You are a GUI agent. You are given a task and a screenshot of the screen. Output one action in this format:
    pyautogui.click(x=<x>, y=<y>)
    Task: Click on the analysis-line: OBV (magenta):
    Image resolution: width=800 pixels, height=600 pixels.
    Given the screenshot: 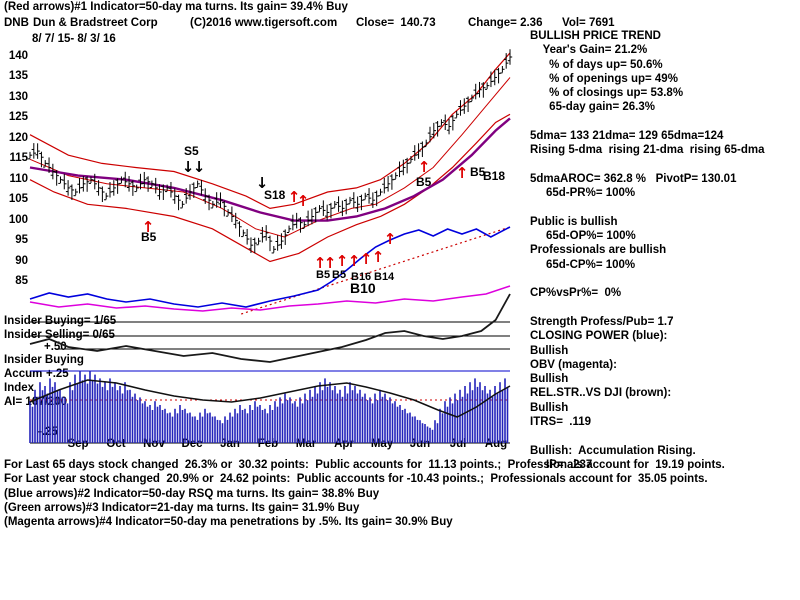 What is the action you would take?
    pyautogui.click(x=573, y=364)
    